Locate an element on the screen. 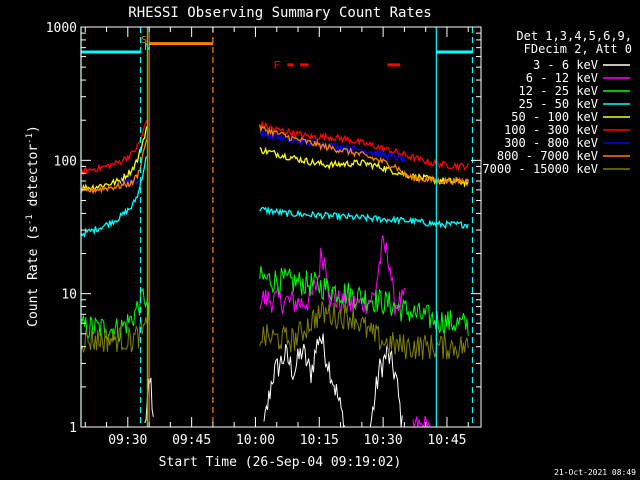 Image resolution: width=640 pixels, height=480 pixels. flag-bar-4-label: F is located at coordinates (276, 65).